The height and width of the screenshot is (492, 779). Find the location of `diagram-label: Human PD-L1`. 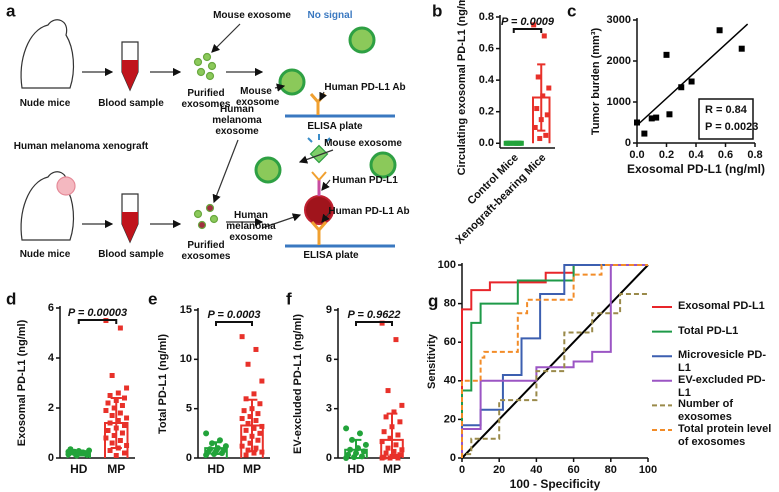

diagram-label: Human PD-L1 is located at coordinates (365, 180).